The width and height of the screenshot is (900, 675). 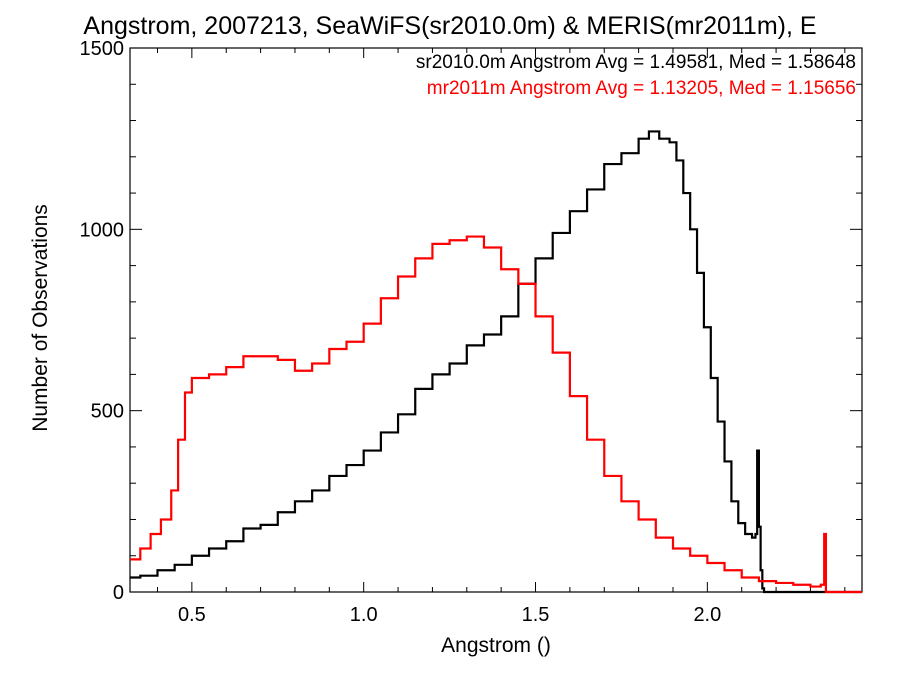 I want to click on y-tick-label: 0, so click(x=118, y=593).